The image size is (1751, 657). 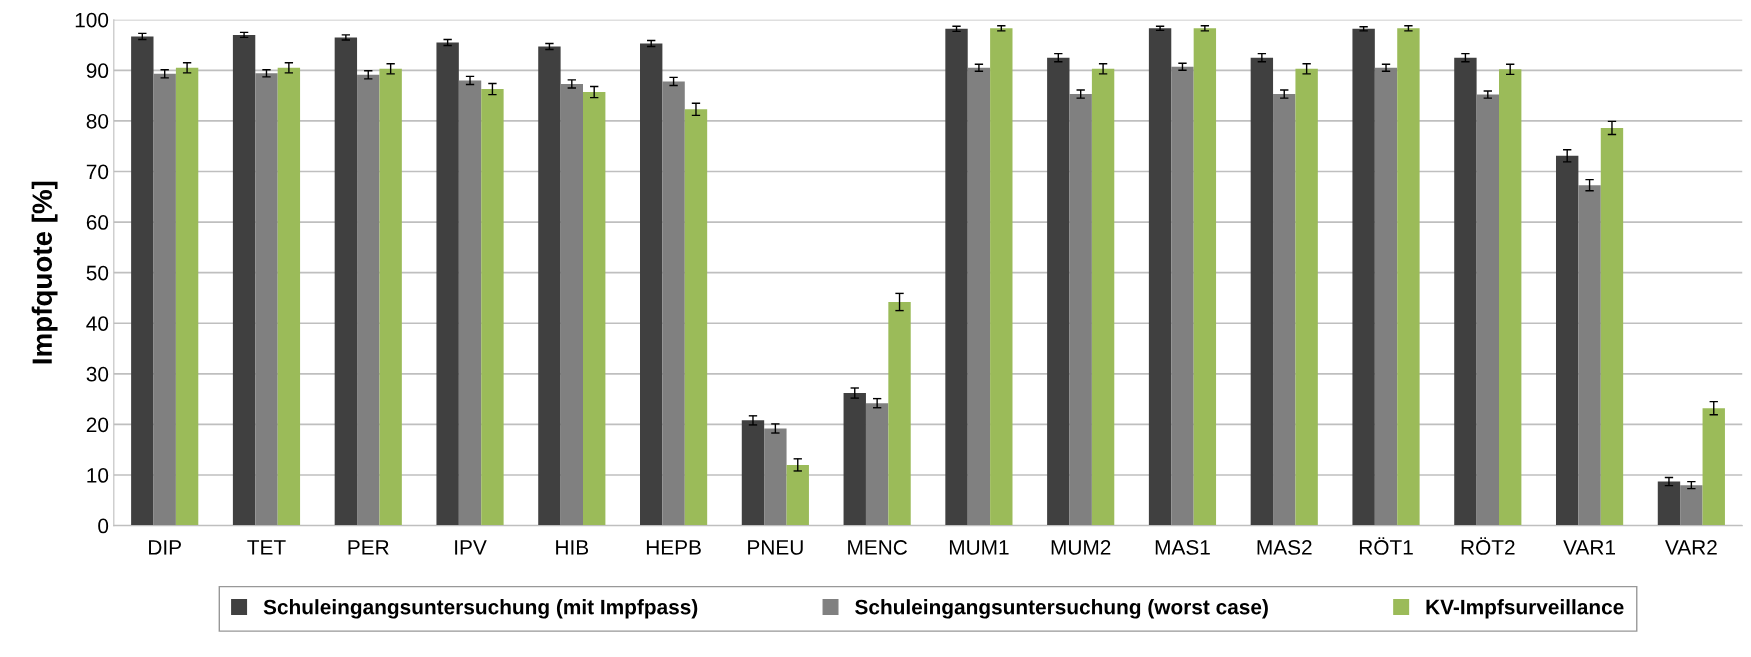 I want to click on y-tick-label: 0, so click(x=103, y=526).